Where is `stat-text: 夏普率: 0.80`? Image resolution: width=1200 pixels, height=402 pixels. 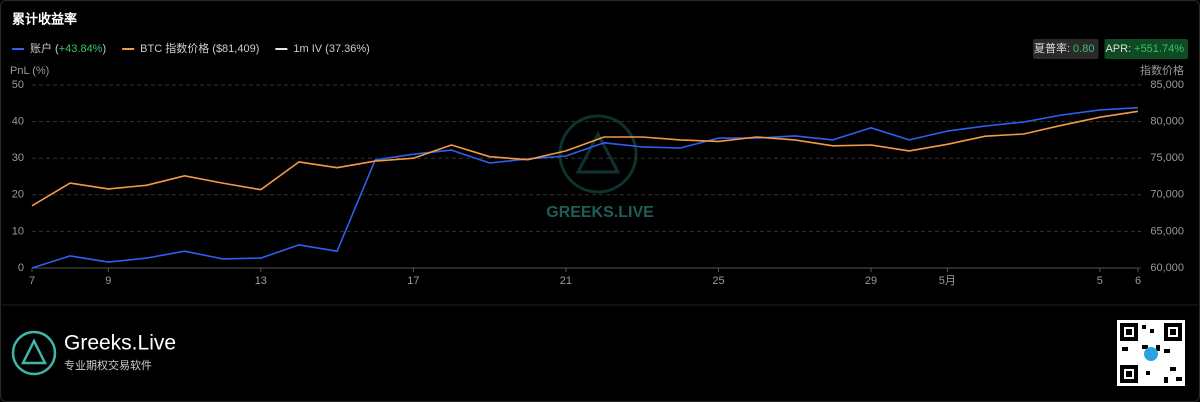
stat-text: 夏普率: 0.80 is located at coordinates (1064, 48).